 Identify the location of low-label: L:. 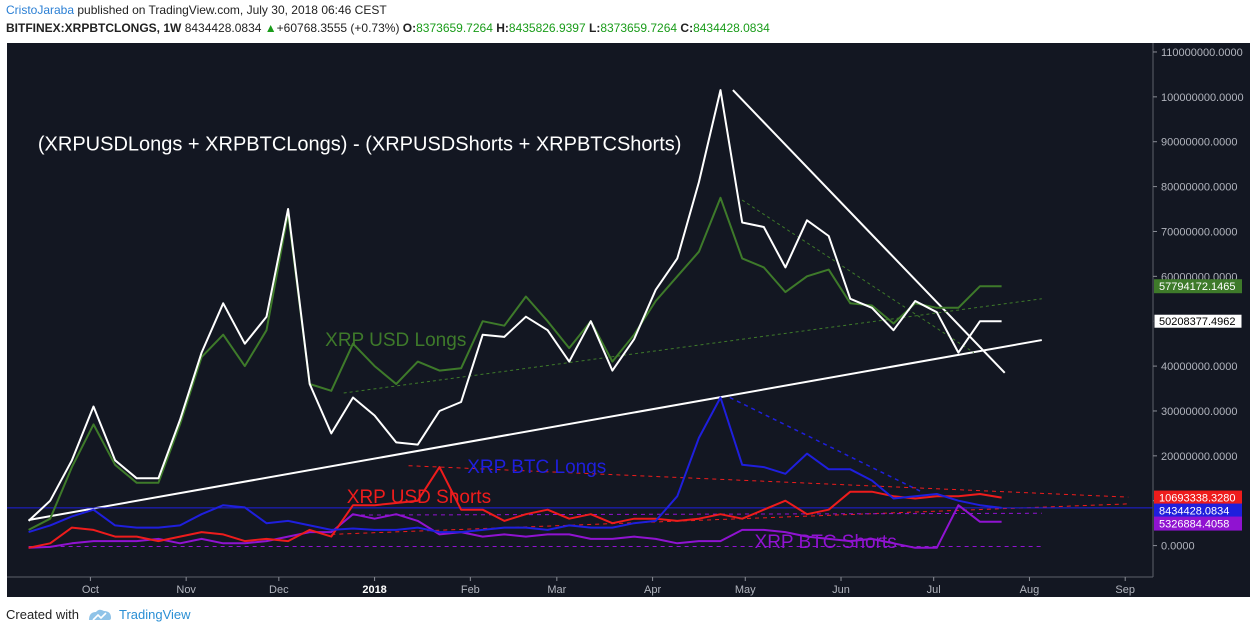
(594, 28).